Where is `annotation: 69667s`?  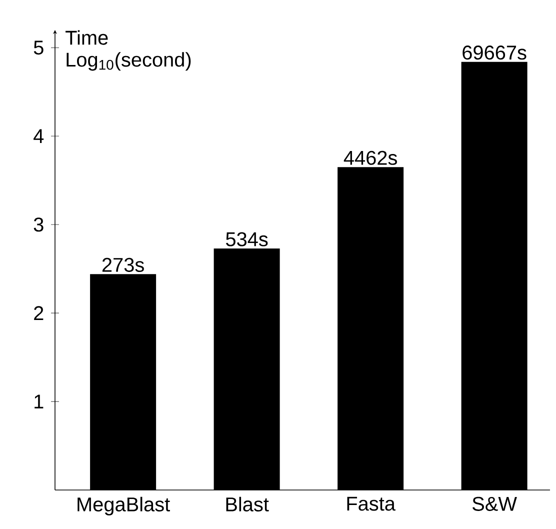 annotation: 69667s is located at coordinates (494, 53).